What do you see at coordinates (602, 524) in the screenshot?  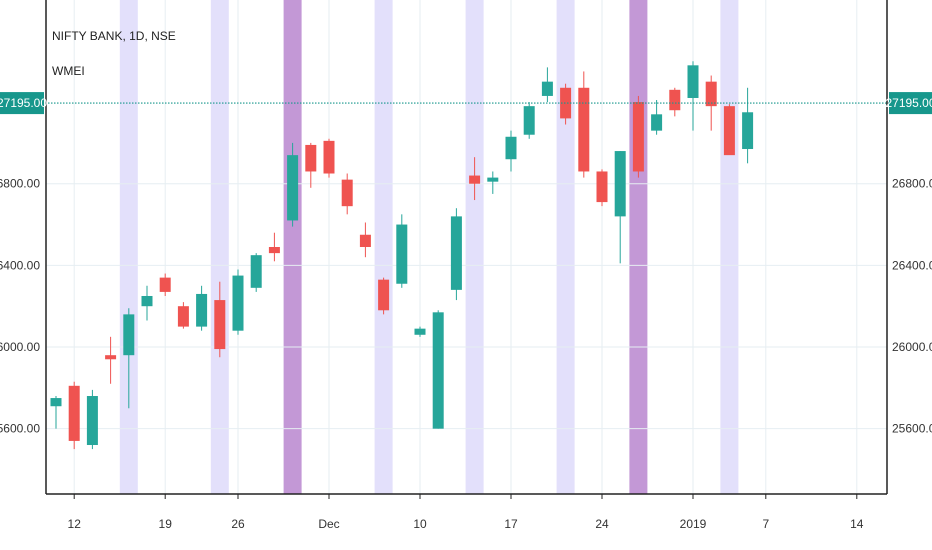 I see `x-tick-label: 24` at bounding box center [602, 524].